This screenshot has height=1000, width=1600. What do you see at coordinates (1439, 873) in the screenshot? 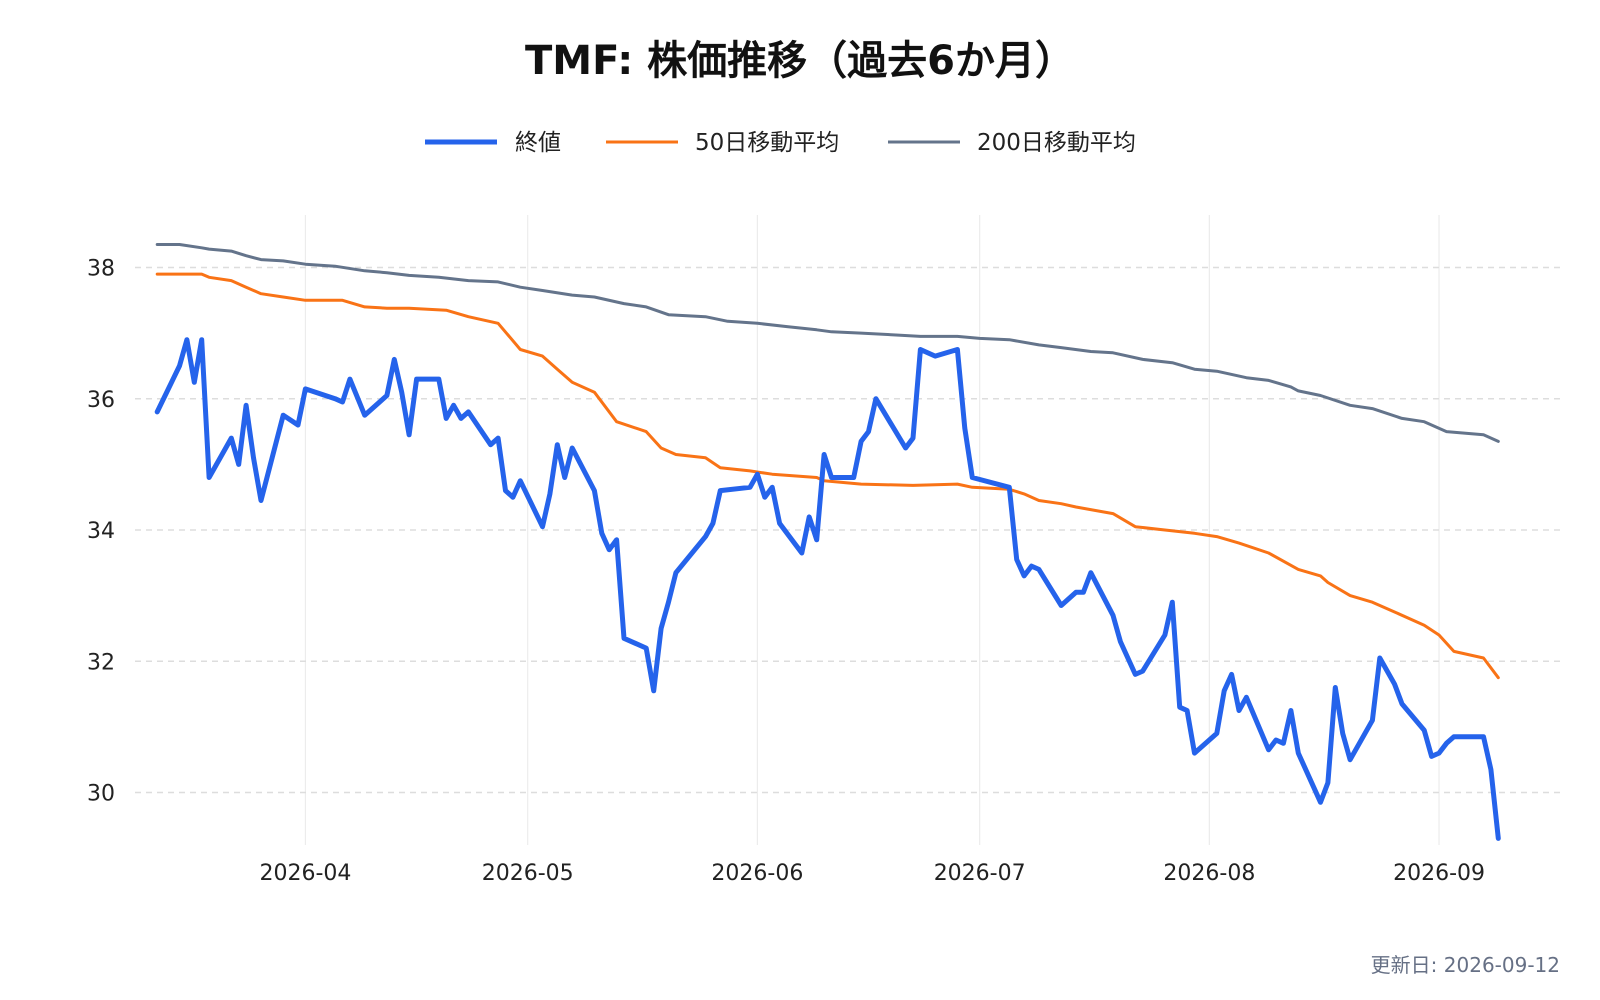
I see `x-tick-label: 2026-09` at bounding box center [1439, 873].